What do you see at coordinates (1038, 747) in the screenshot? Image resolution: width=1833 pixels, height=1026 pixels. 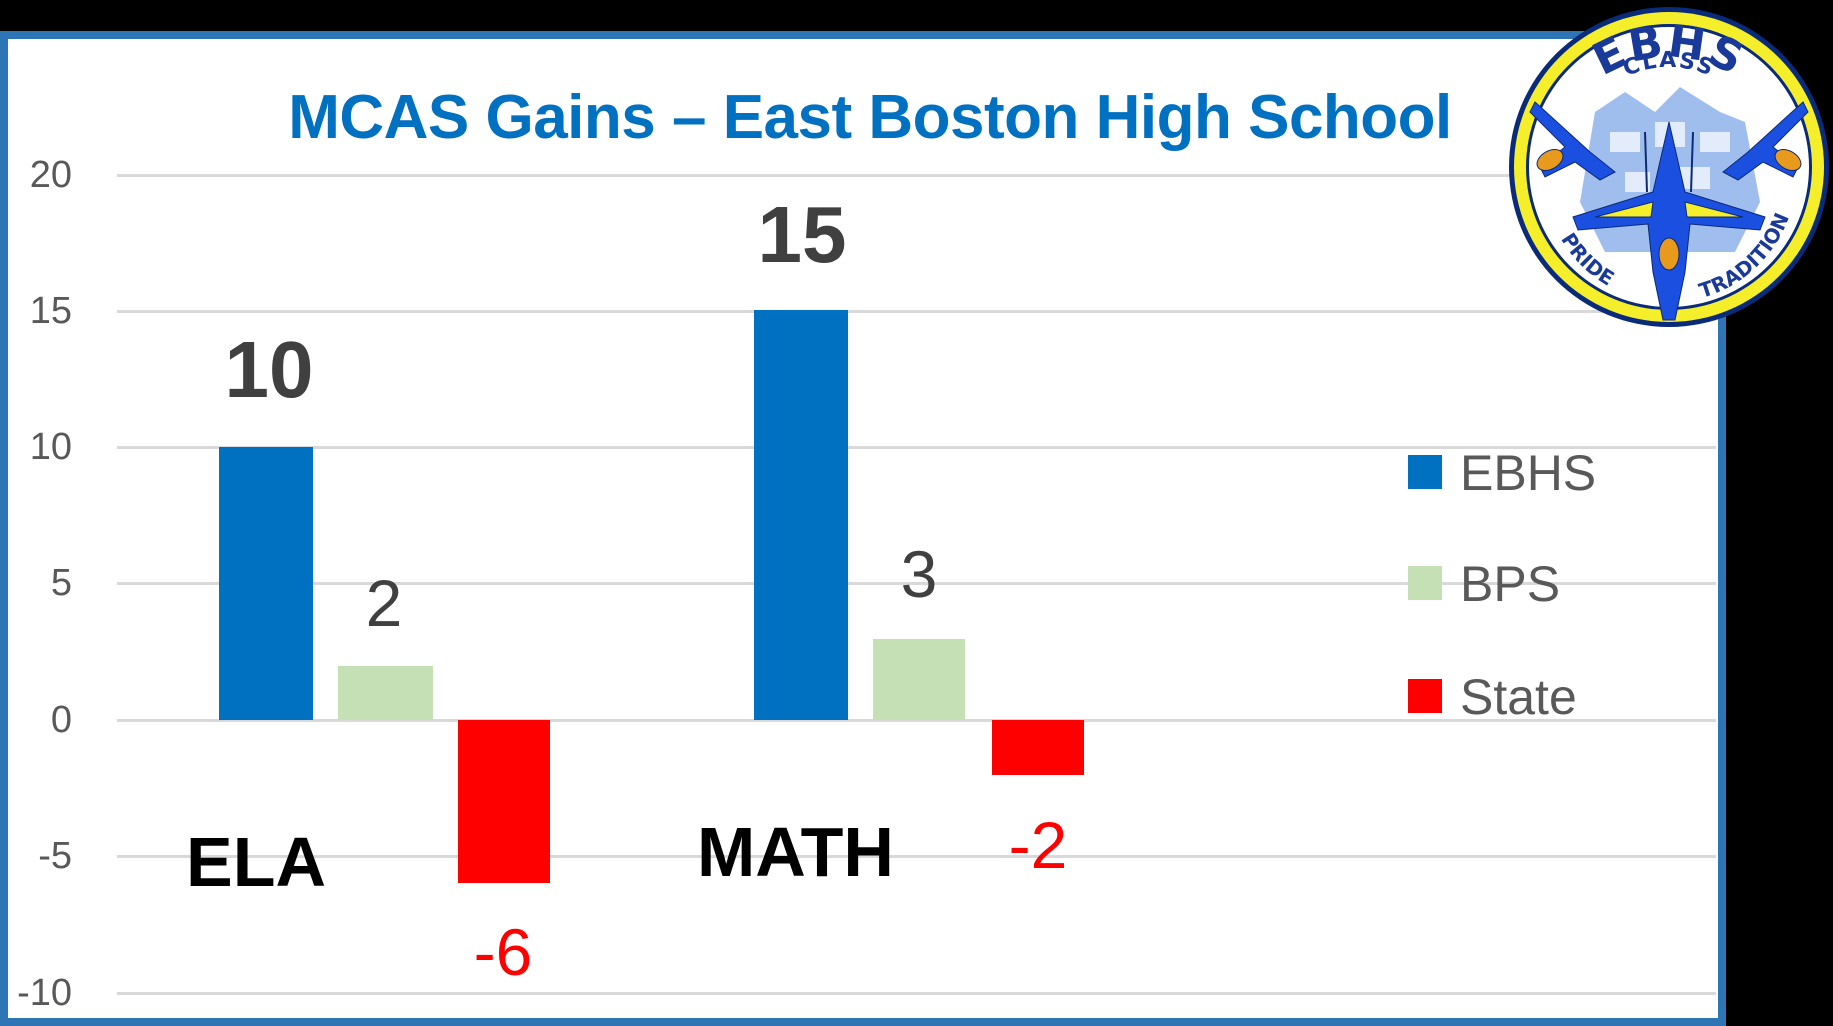 I see `bar-math-state` at bounding box center [1038, 747].